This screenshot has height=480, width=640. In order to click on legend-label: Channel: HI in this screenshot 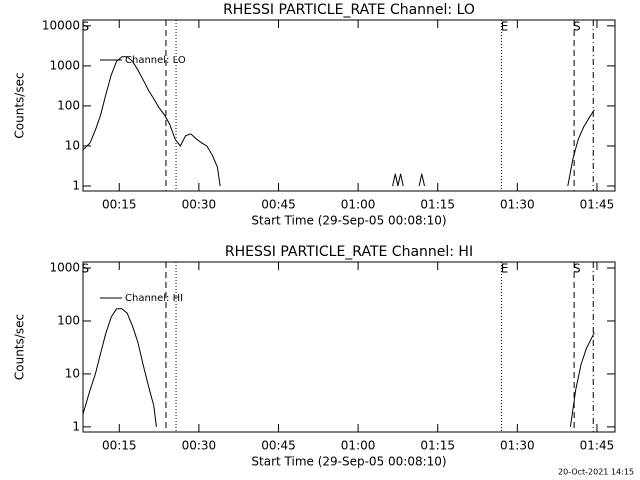, I will do `click(154, 298)`.